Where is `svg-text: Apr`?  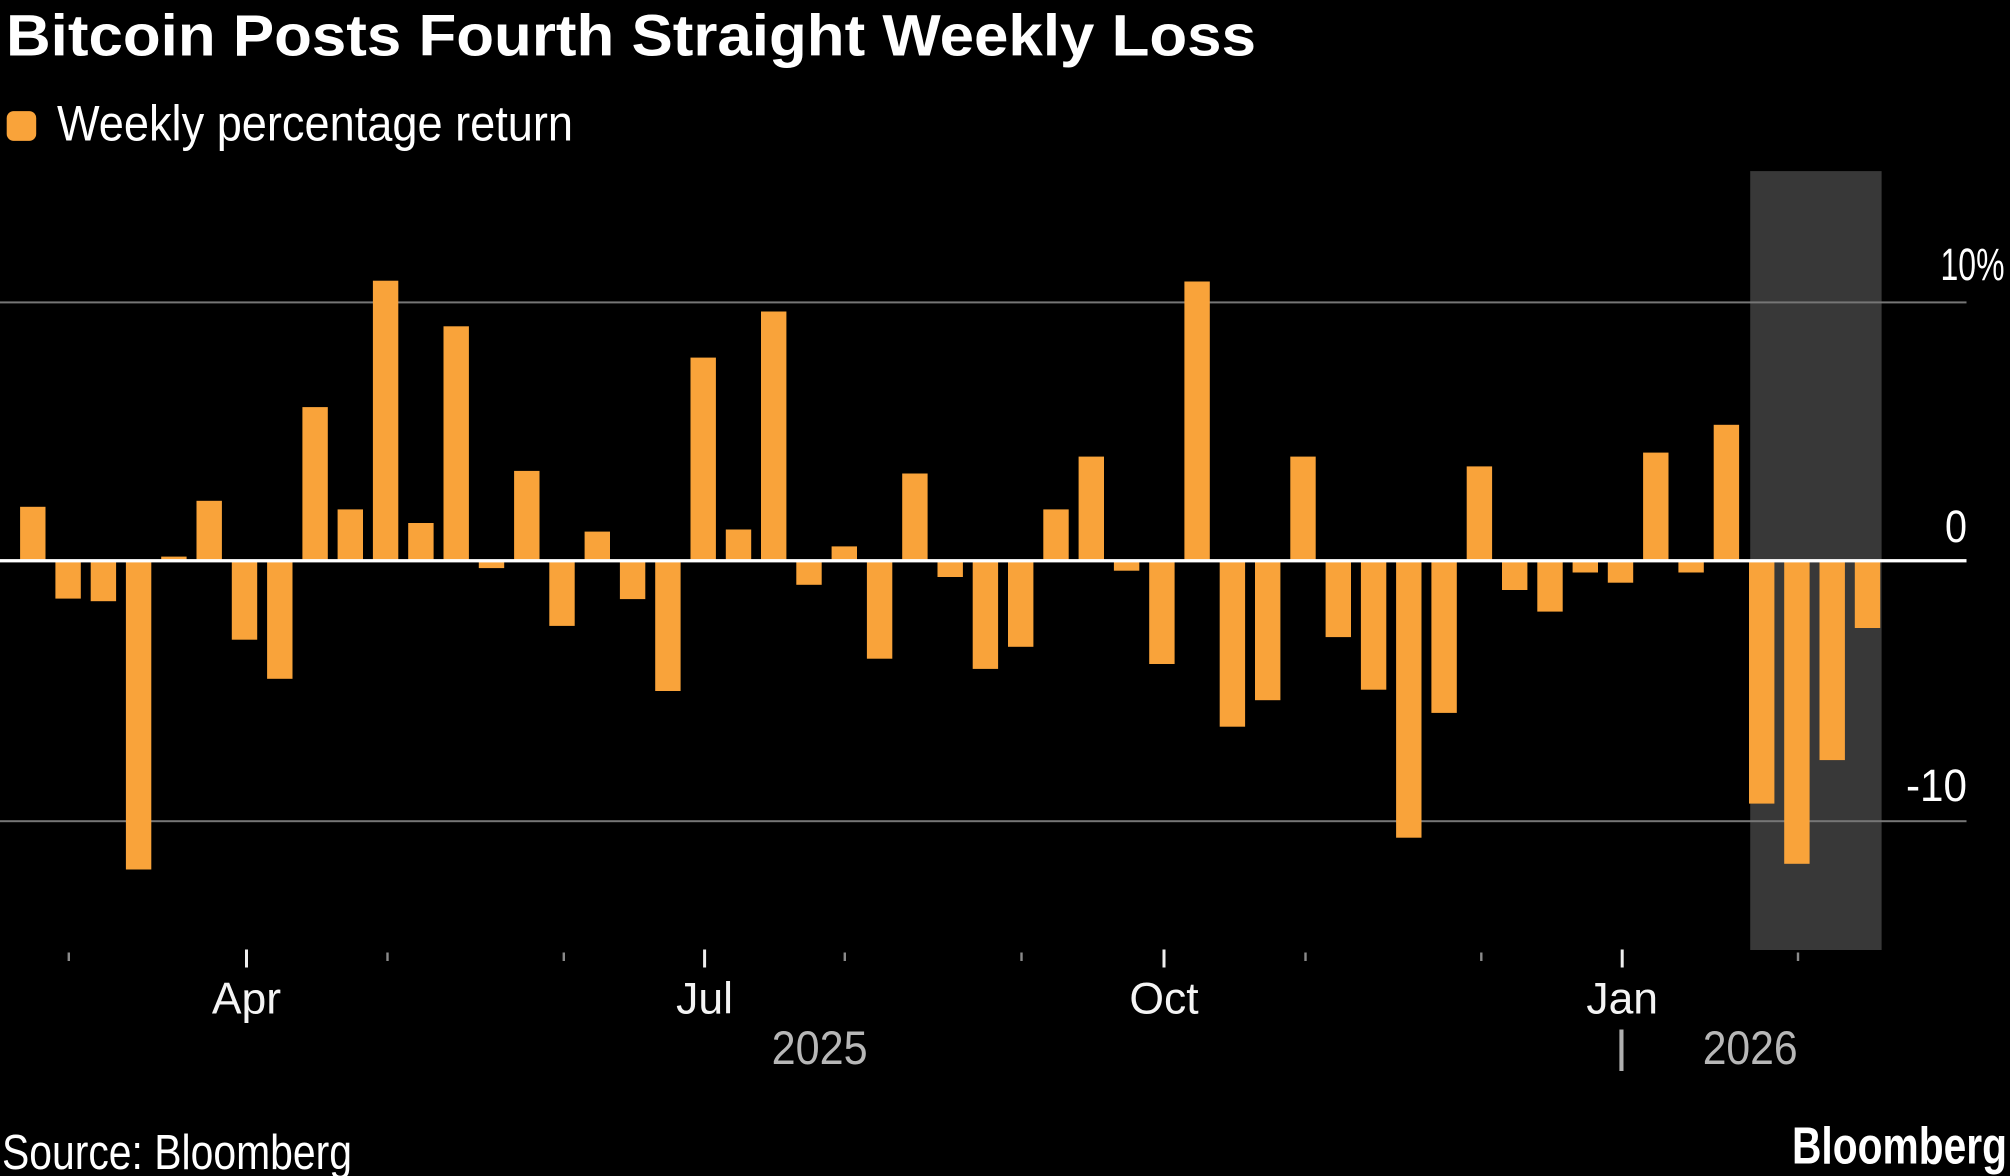 svg-text: Apr is located at coordinates (246, 999).